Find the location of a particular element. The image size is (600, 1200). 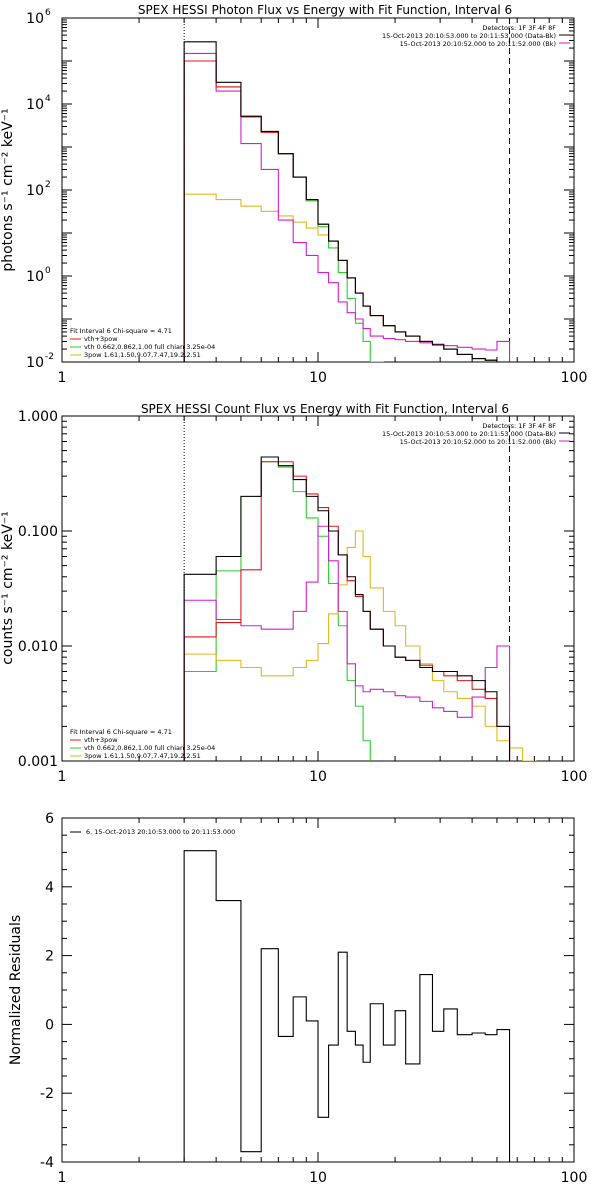

residuals-series-residuals is located at coordinates (347, 1006).